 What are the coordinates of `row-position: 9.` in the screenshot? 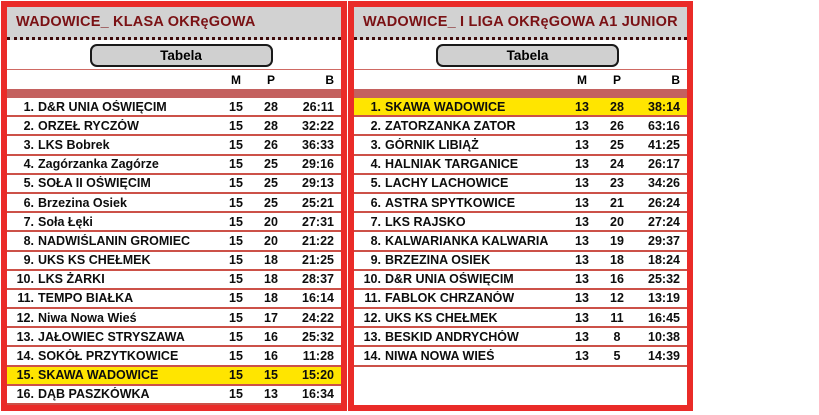 It's located at (28, 260).